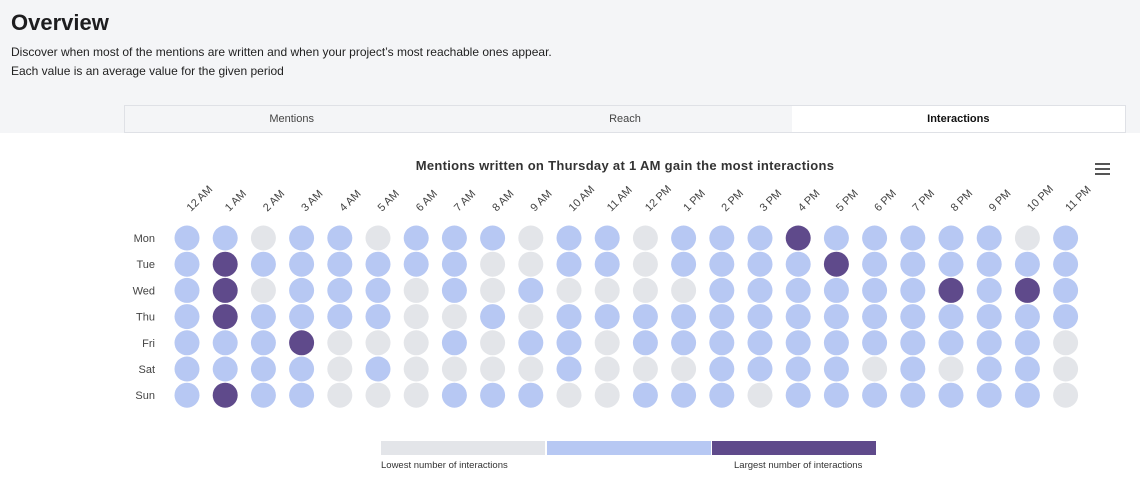  What do you see at coordinates (1102, 170) in the screenshot?
I see `hamburger-menu-icon` at bounding box center [1102, 170].